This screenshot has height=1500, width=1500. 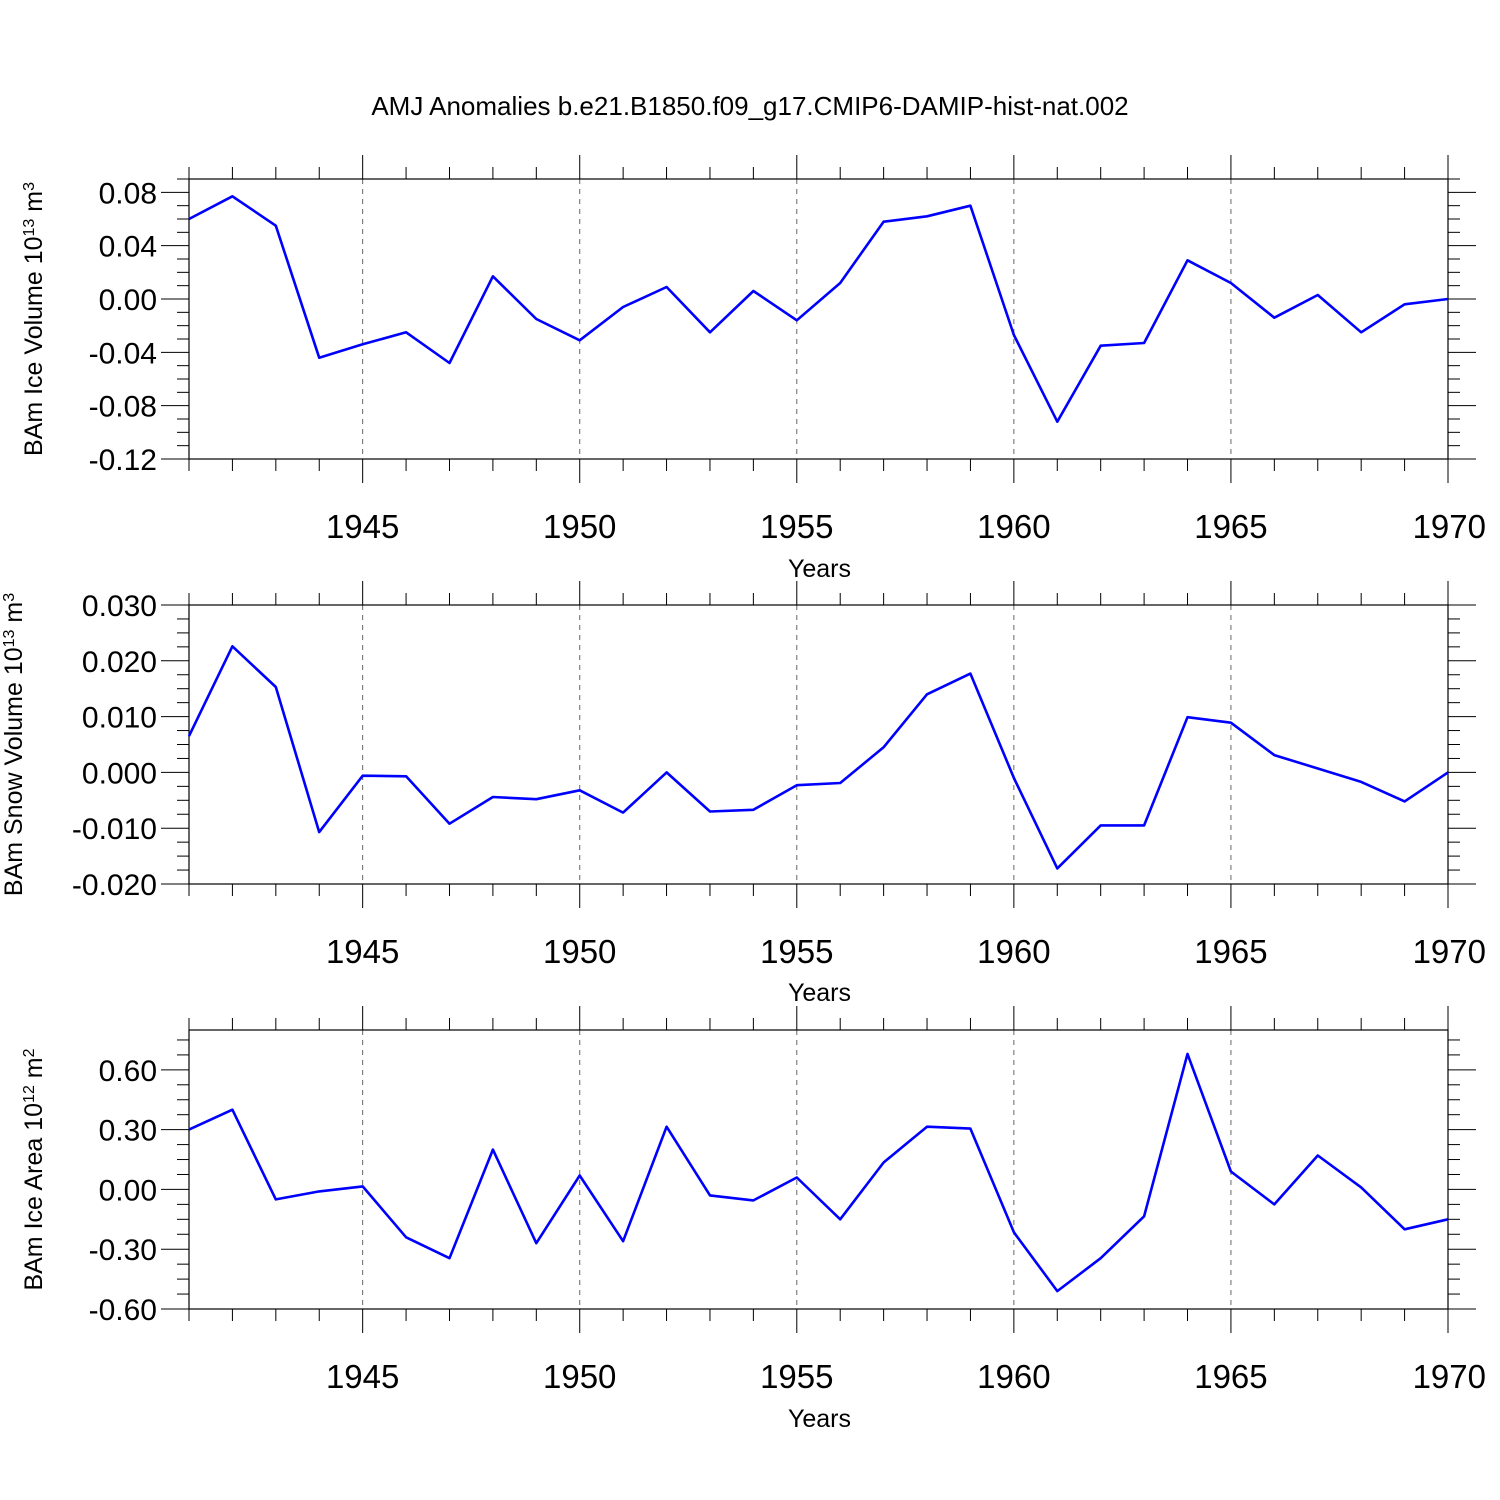 I want to click on y-axis-title-part: BAm Snow Volume 10, so click(x=14, y=771).